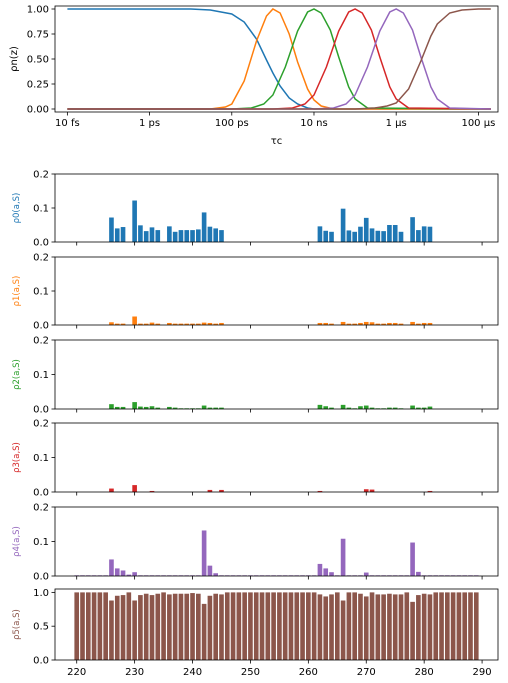  What do you see at coordinates (232, 123) in the screenshot?
I see `x-tick-label: 100 ps` at bounding box center [232, 123].